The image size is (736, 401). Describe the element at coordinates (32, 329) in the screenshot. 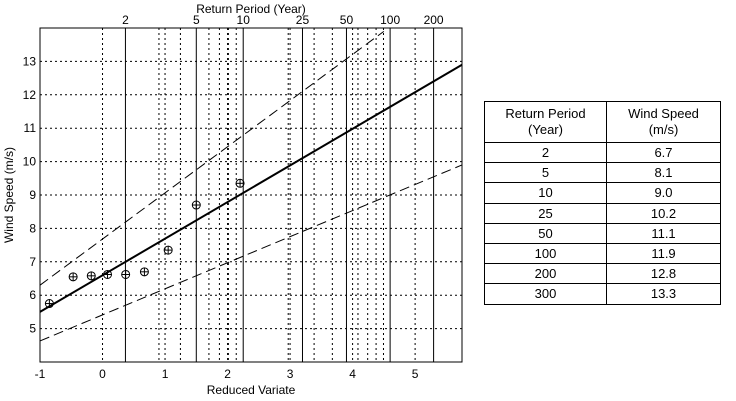

I see `y-tick-label: 5` at that location.